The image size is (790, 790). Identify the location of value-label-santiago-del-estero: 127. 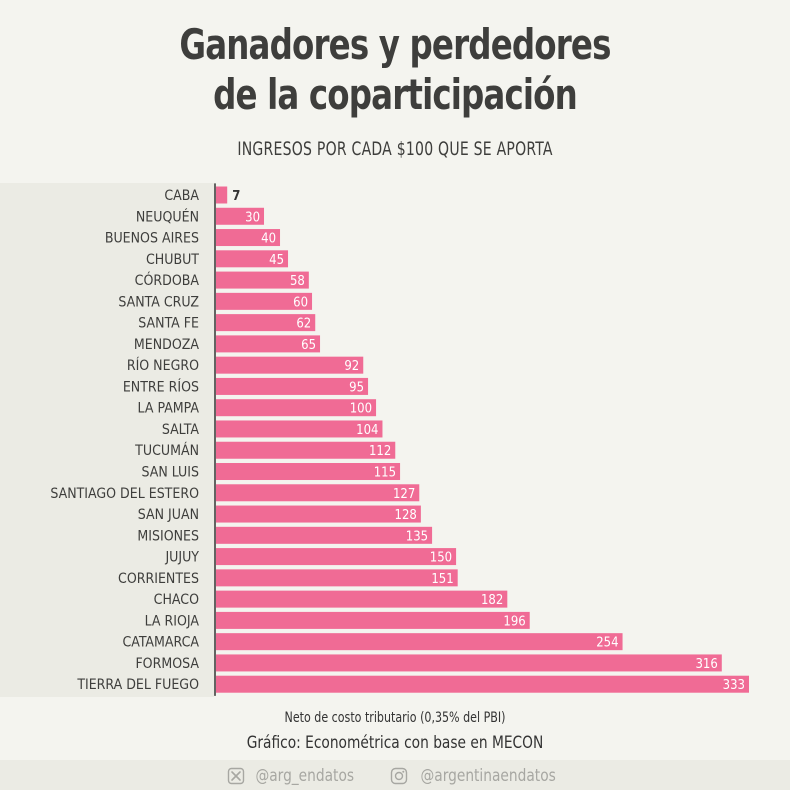
(404, 494).